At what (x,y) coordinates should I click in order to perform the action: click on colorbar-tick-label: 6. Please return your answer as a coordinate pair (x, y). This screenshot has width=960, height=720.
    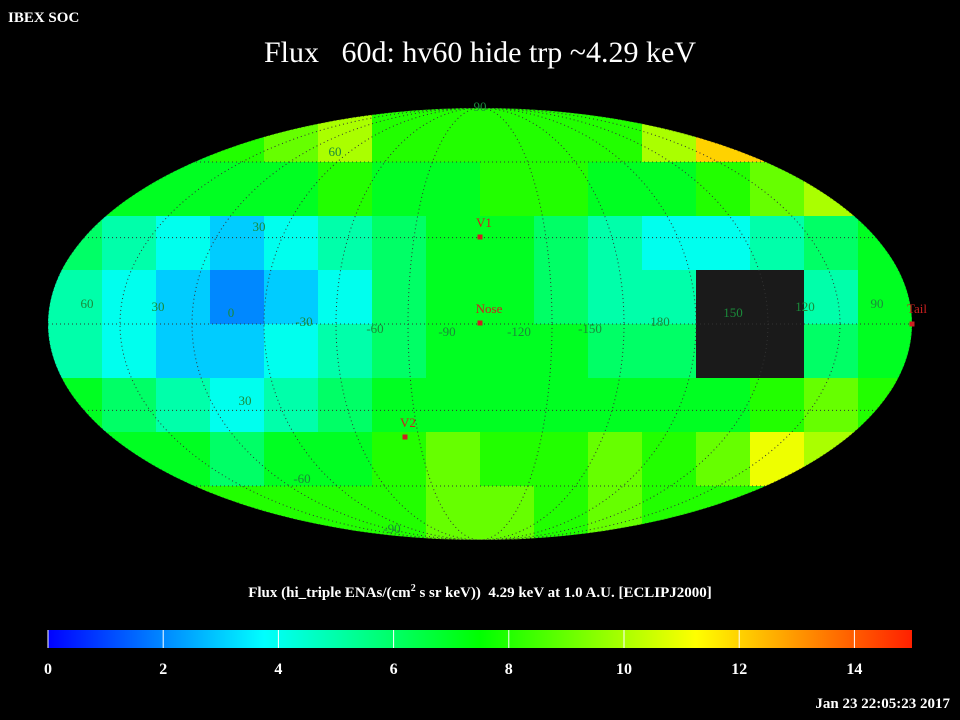
    Looking at the image, I should click on (394, 669).